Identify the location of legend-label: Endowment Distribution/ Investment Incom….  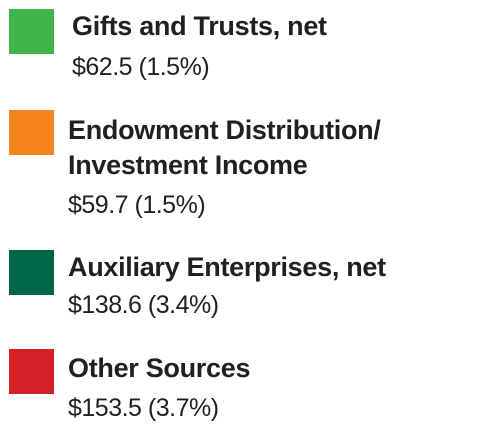
(224, 148).